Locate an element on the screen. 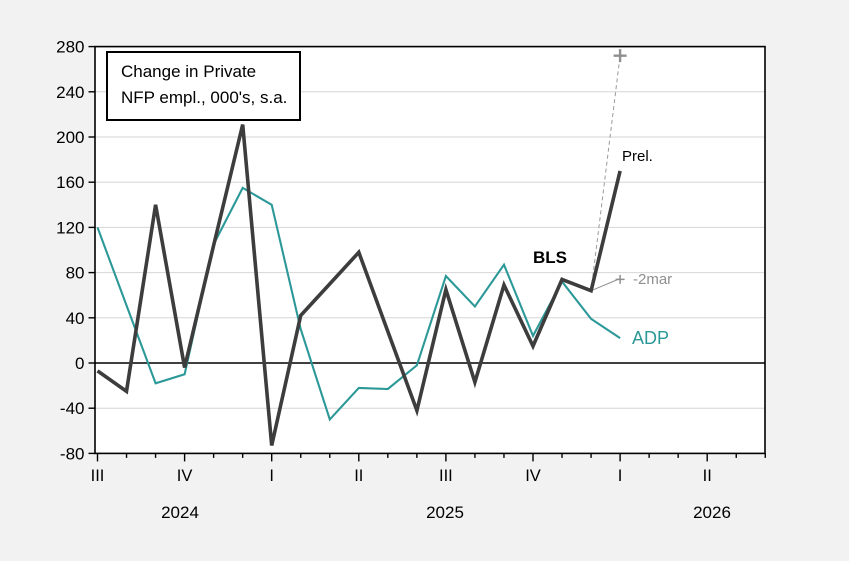  preliminary-dashed-line is located at coordinates (605, 173).